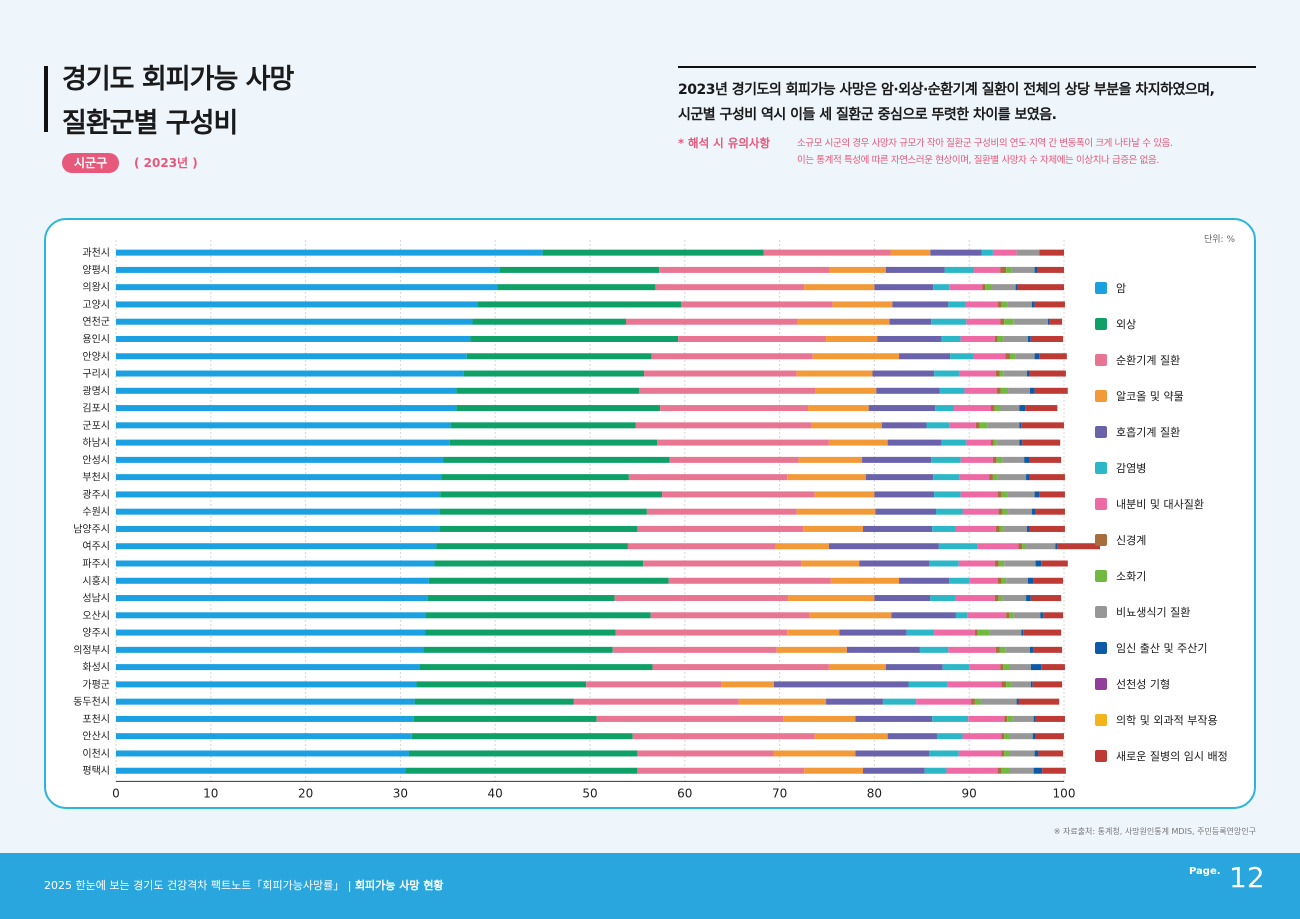 The width and height of the screenshot is (1300, 919). I want to click on legend-item: 의학 및 외과적 부작용, so click(1161, 720).